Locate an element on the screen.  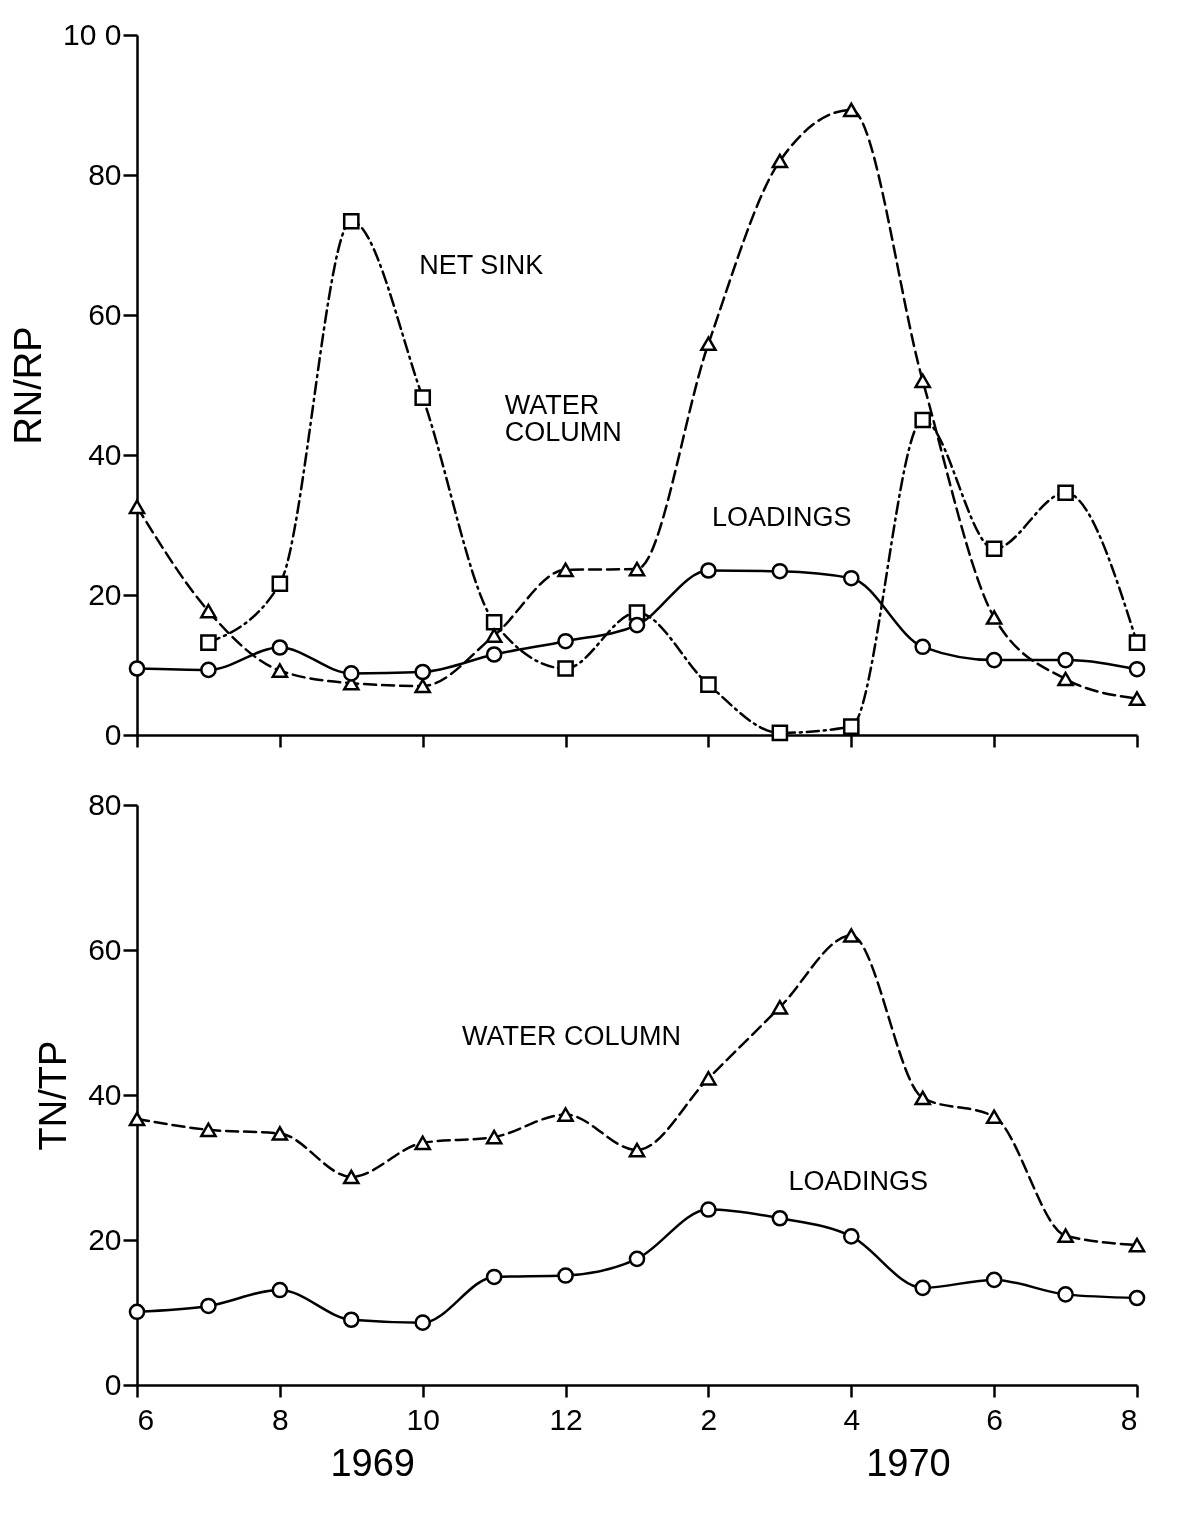
x-tick-label: 4 is located at coordinates (852, 1419).